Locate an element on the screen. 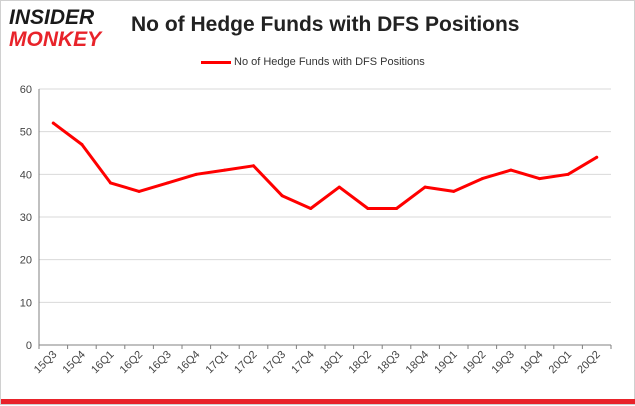 This screenshot has width=635, height=406. y-tick-label: 30 is located at coordinates (26, 218).